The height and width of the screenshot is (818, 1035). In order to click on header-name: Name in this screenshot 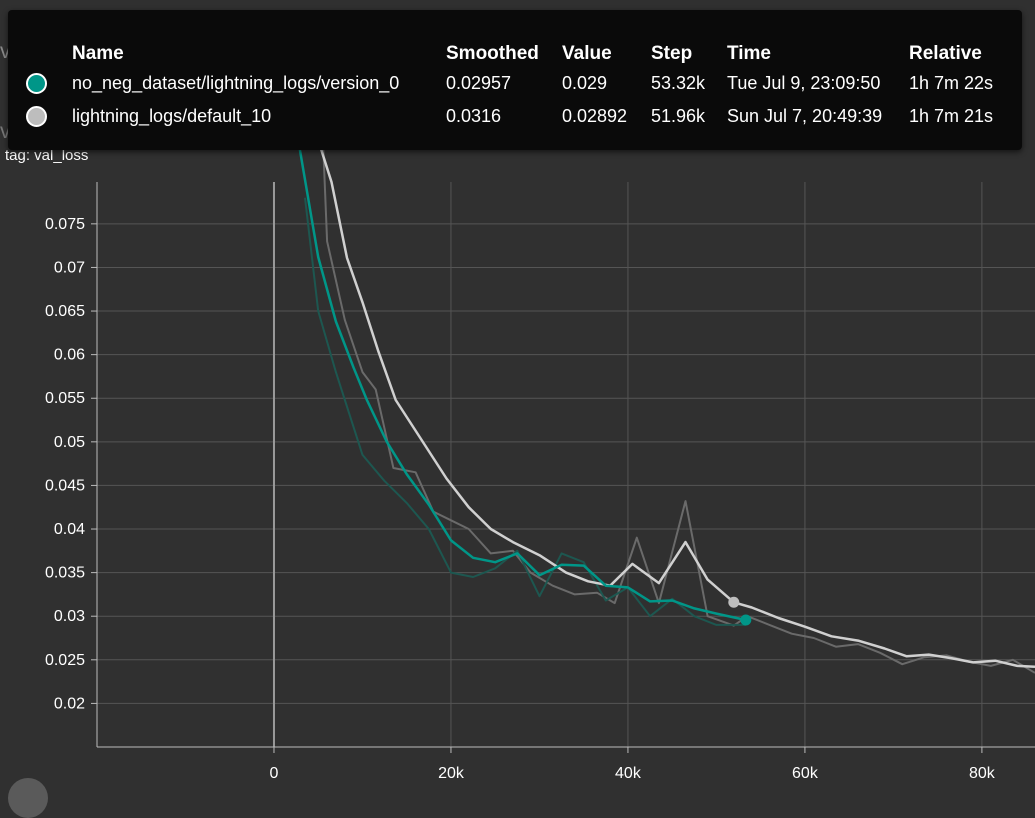, I will do `click(259, 53)`.